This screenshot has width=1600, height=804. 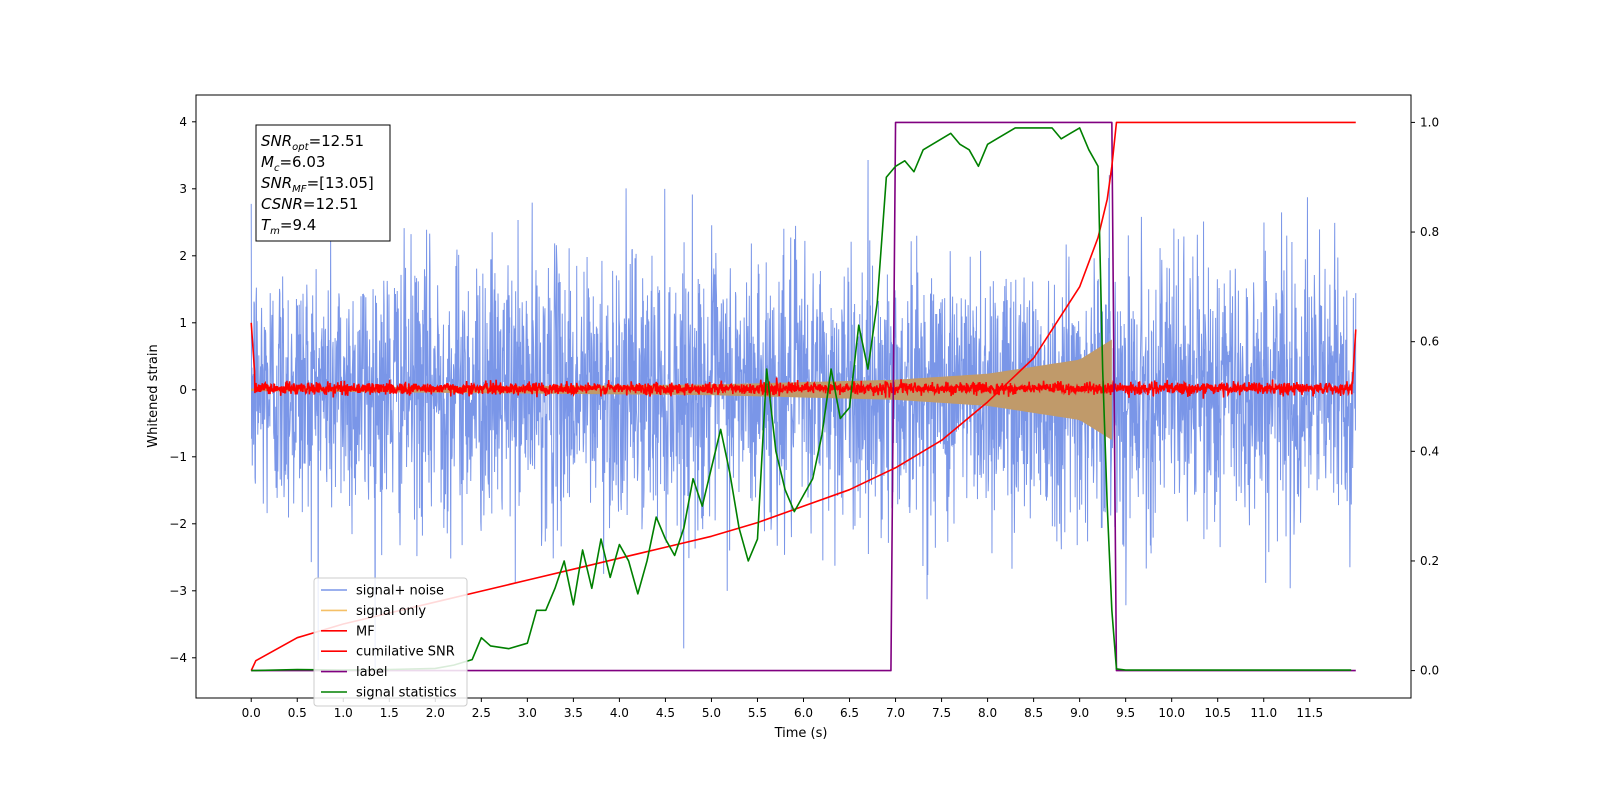 What do you see at coordinates (757, 713) in the screenshot?
I see `x-tick-label: 5.5` at bounding box center [757, 713].